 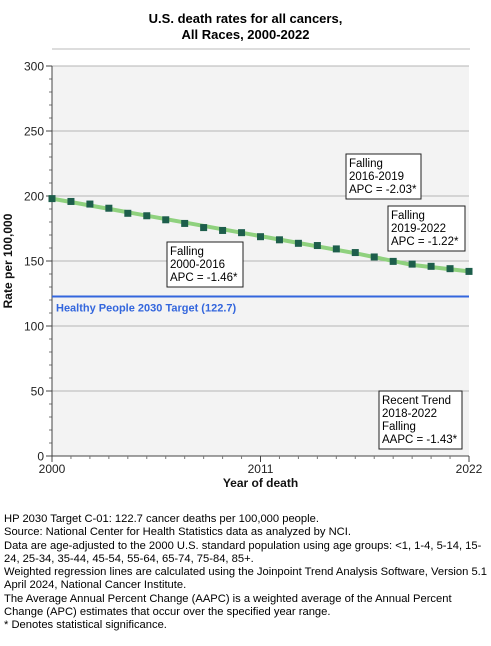 I want to click on annotation-text: AAPC = -1.43*, so click(x=420, y=440).